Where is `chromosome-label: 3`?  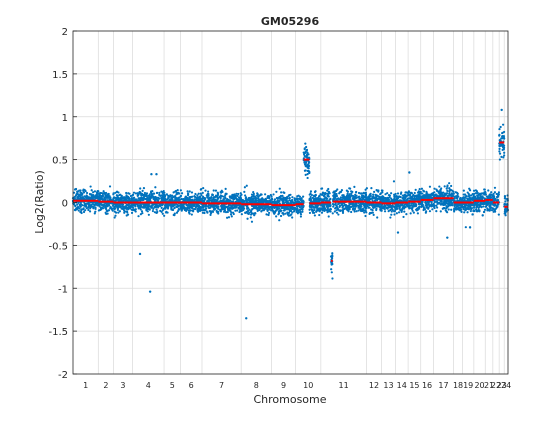
chromosome-label: 3 is located at coordinates (122, 385).